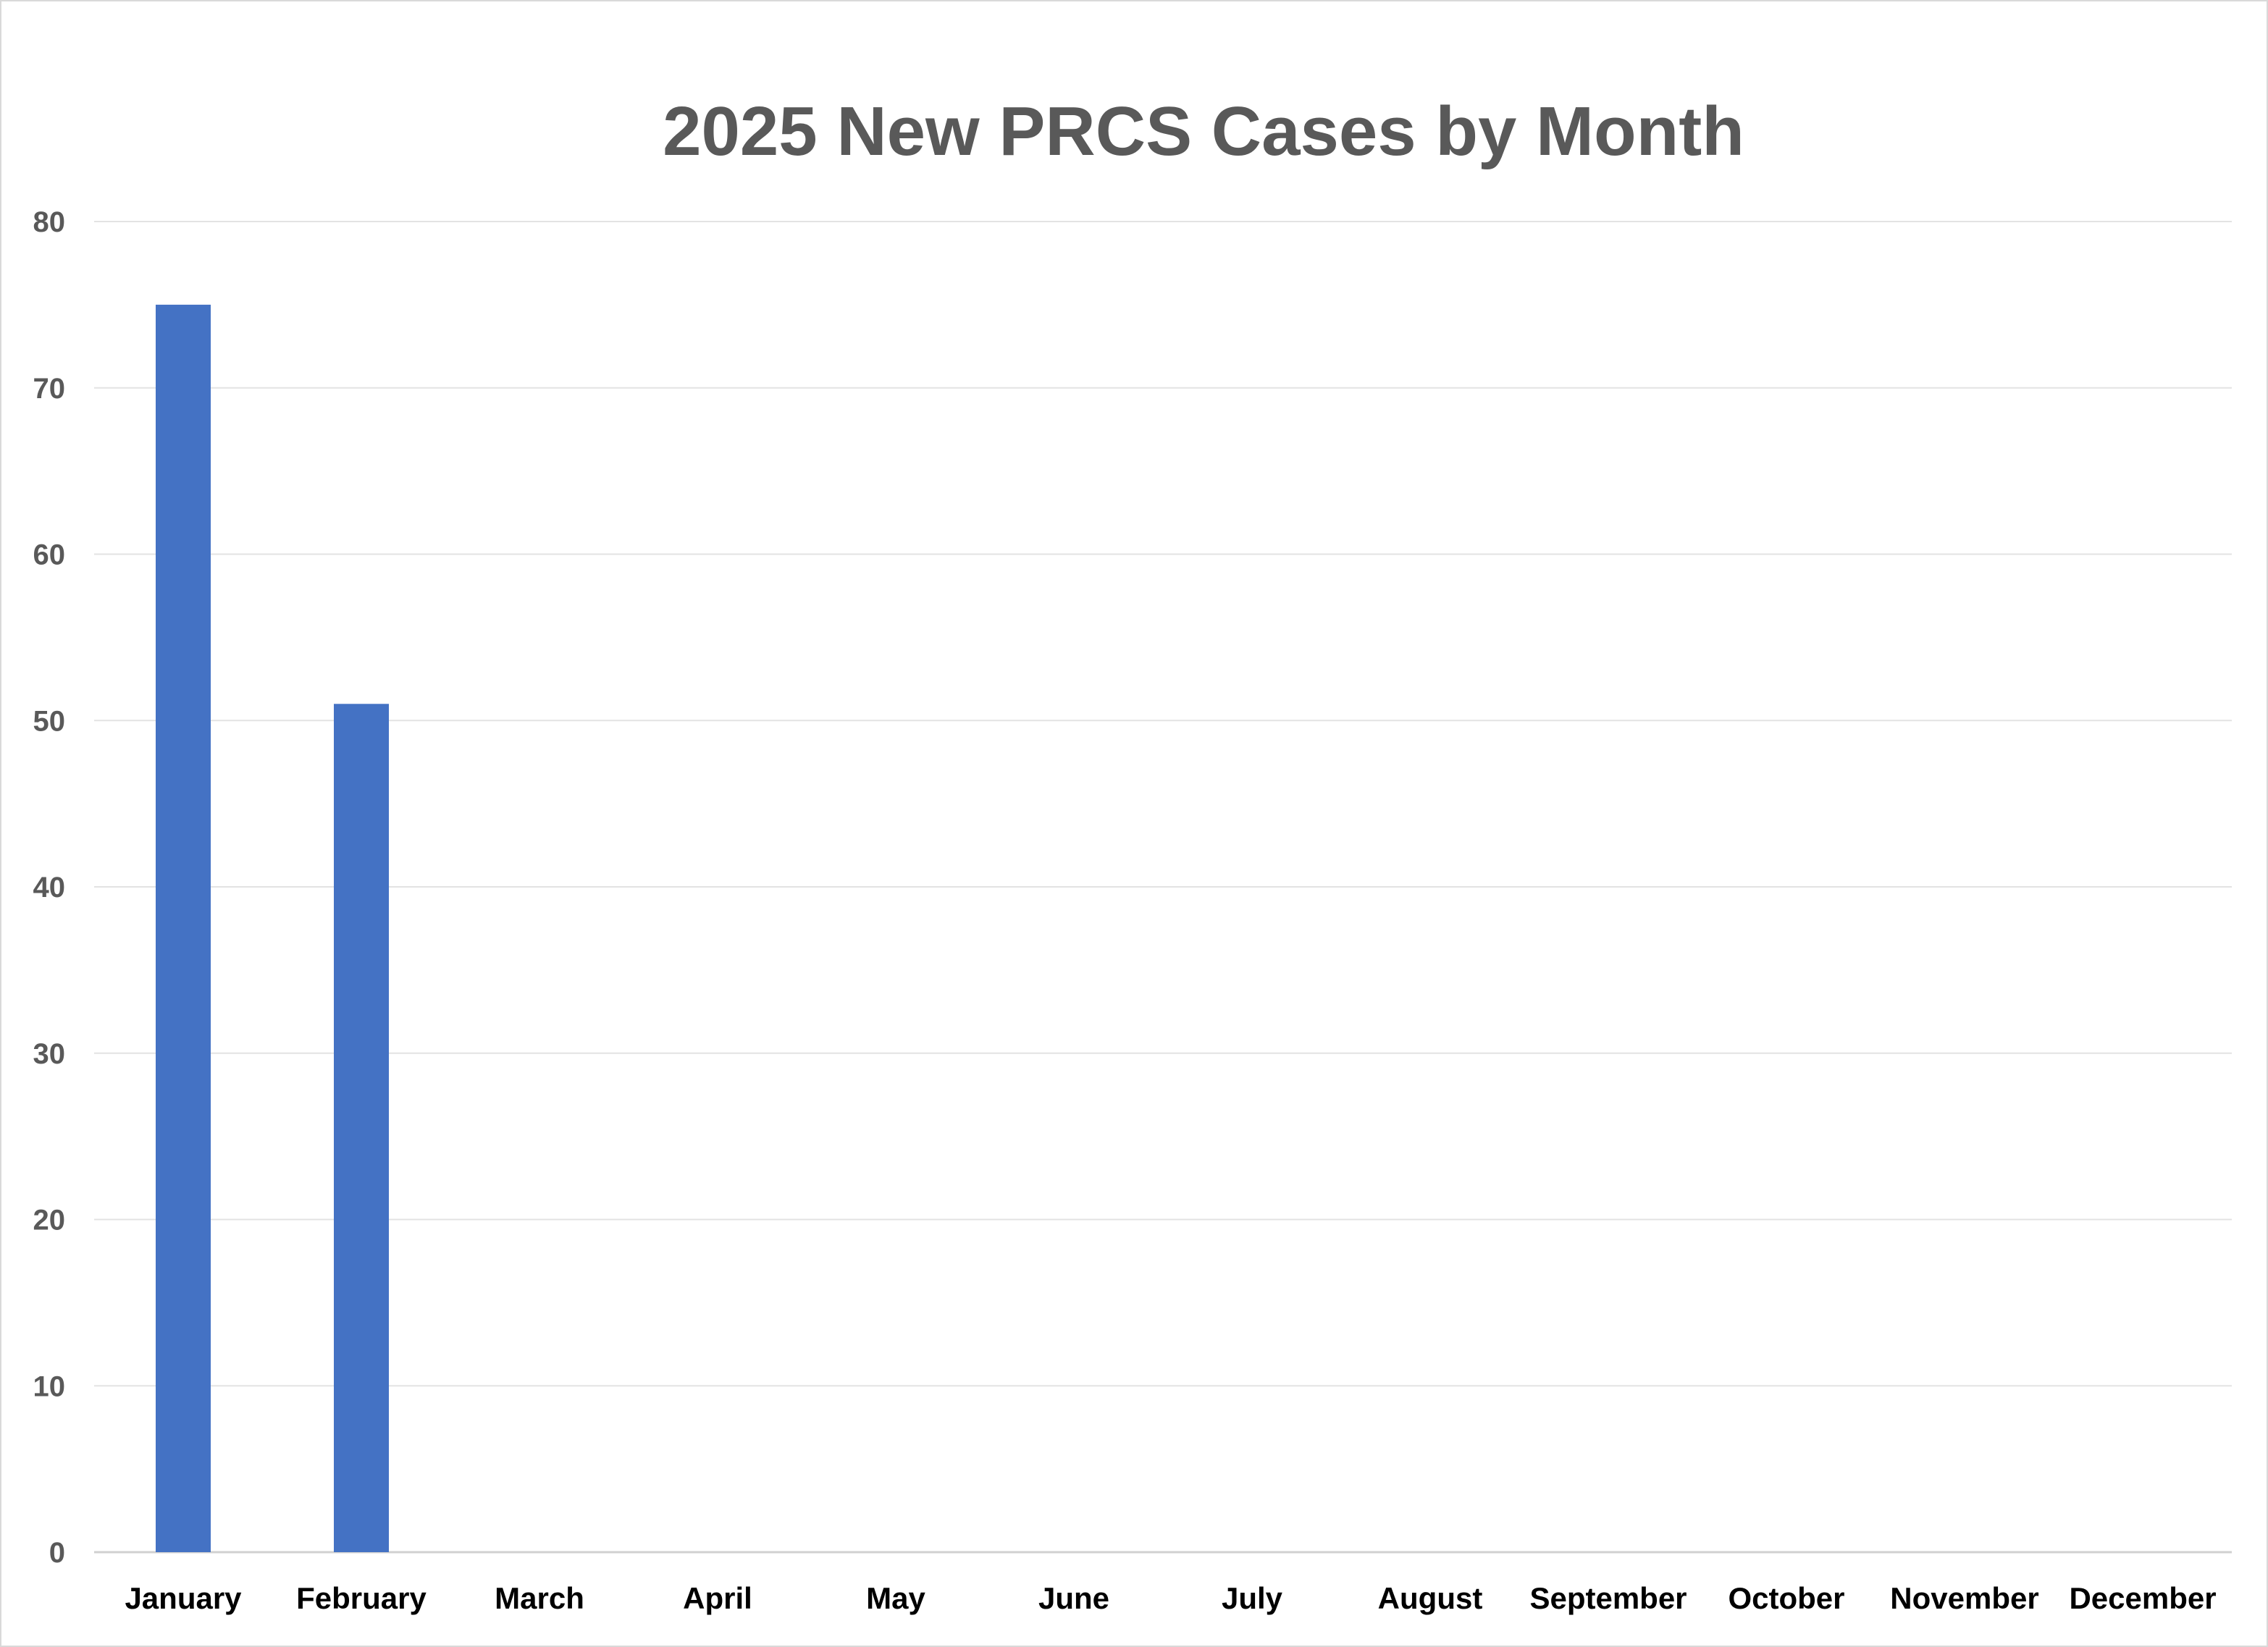 This screenshot has width=2268, height=1647. What do you see at coordinates (49, 222) in the screenshot?
I see `y-tick-label: 80` at bounding box center [49, 222].